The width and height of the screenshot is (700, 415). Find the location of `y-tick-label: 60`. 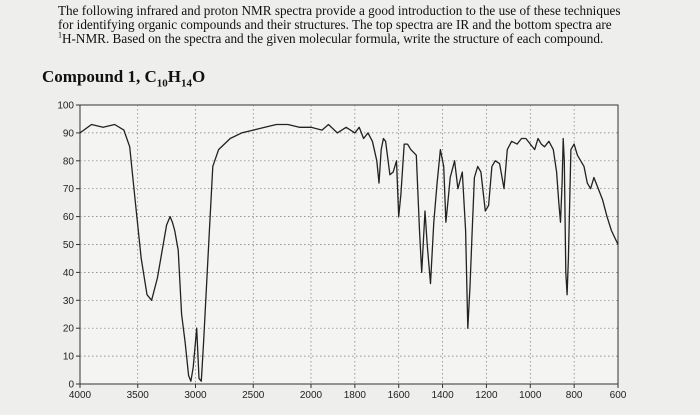

y-tick-label: 60 is located at coordinates (69, 217).